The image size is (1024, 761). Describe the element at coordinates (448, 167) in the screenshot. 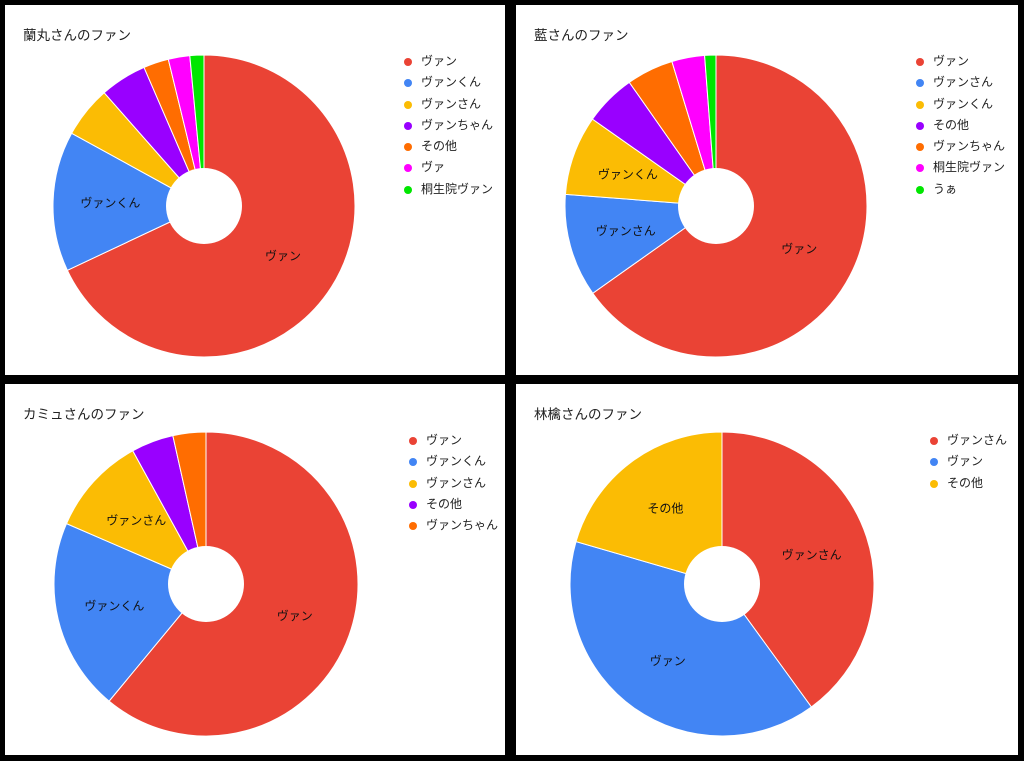

I see `legend-item: ヴァ` at that location.